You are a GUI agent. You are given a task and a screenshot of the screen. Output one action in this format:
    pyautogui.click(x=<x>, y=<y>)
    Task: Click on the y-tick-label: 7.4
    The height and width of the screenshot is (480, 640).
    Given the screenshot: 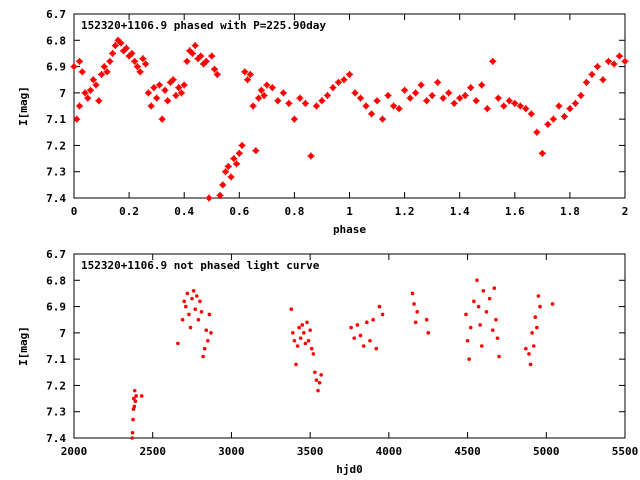 What is the action you would take?
    pyautogui.click(x=56, y=198)
    